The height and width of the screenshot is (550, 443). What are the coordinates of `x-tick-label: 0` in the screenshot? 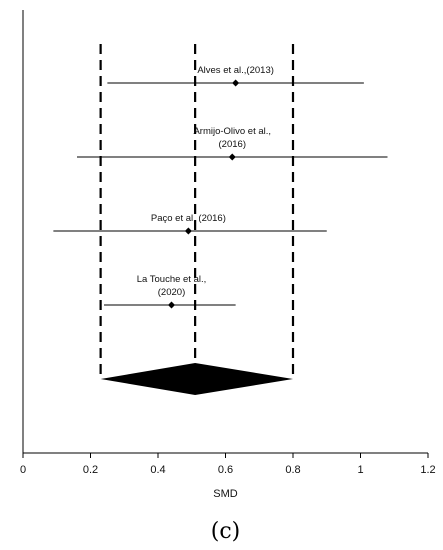 It's located at (23, 470).